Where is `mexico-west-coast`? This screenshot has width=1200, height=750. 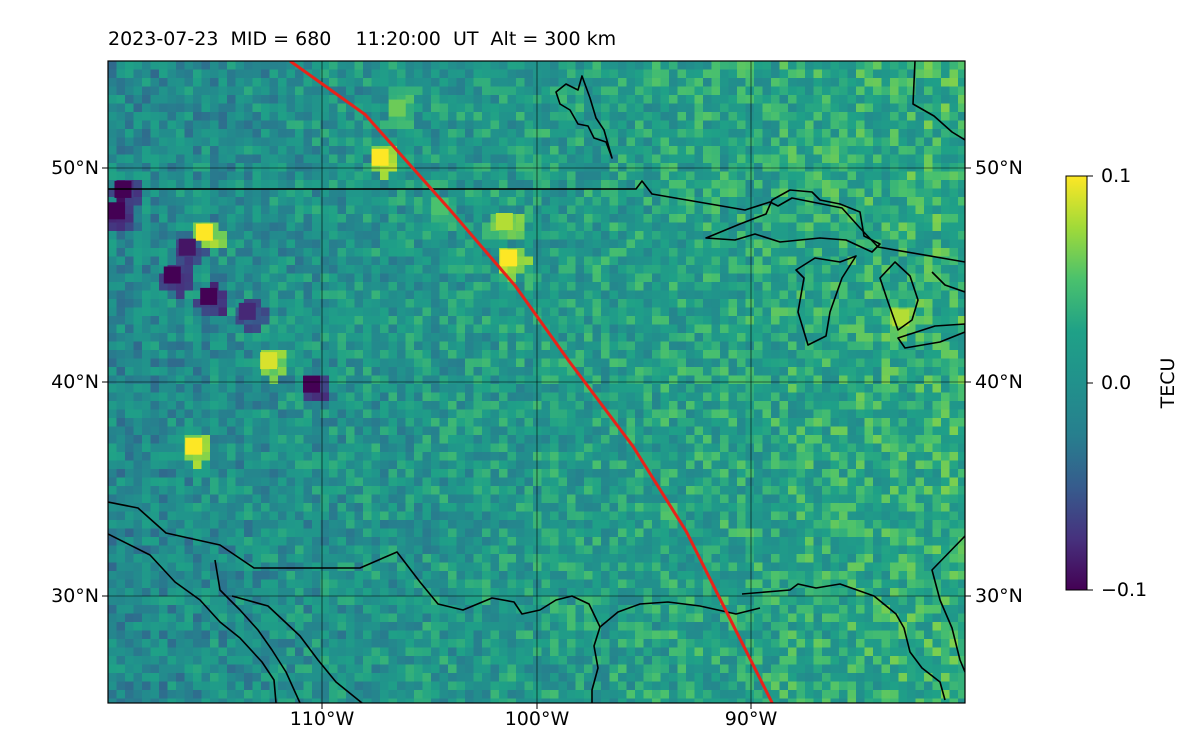 mexico-west-coast is located at coordinates (297, 649).